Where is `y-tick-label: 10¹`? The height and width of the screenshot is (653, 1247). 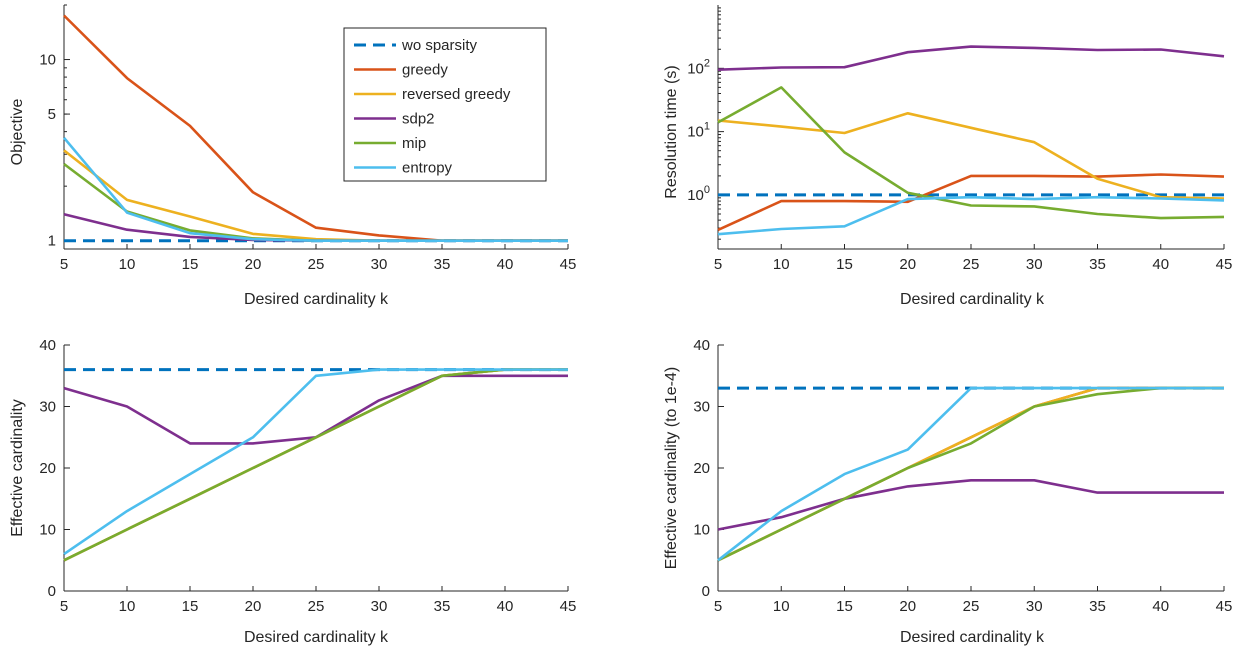 y-tick-label: 10¹ is located at coordinates (698, 131).